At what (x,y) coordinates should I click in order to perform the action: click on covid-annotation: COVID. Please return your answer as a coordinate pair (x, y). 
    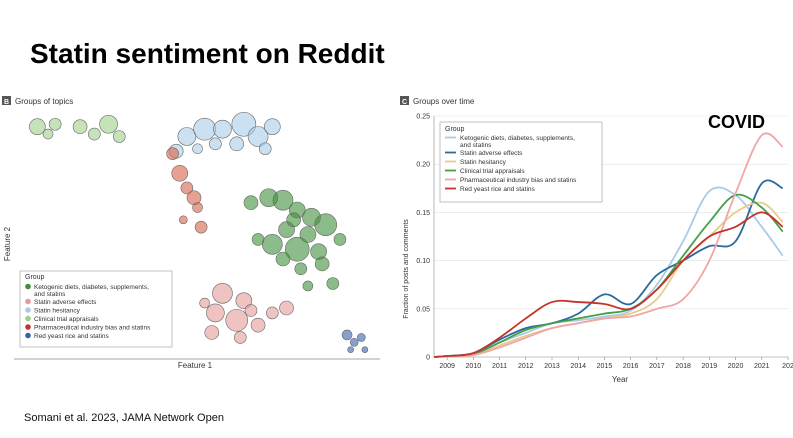
    Looking at the image, I should click on (737, 122).